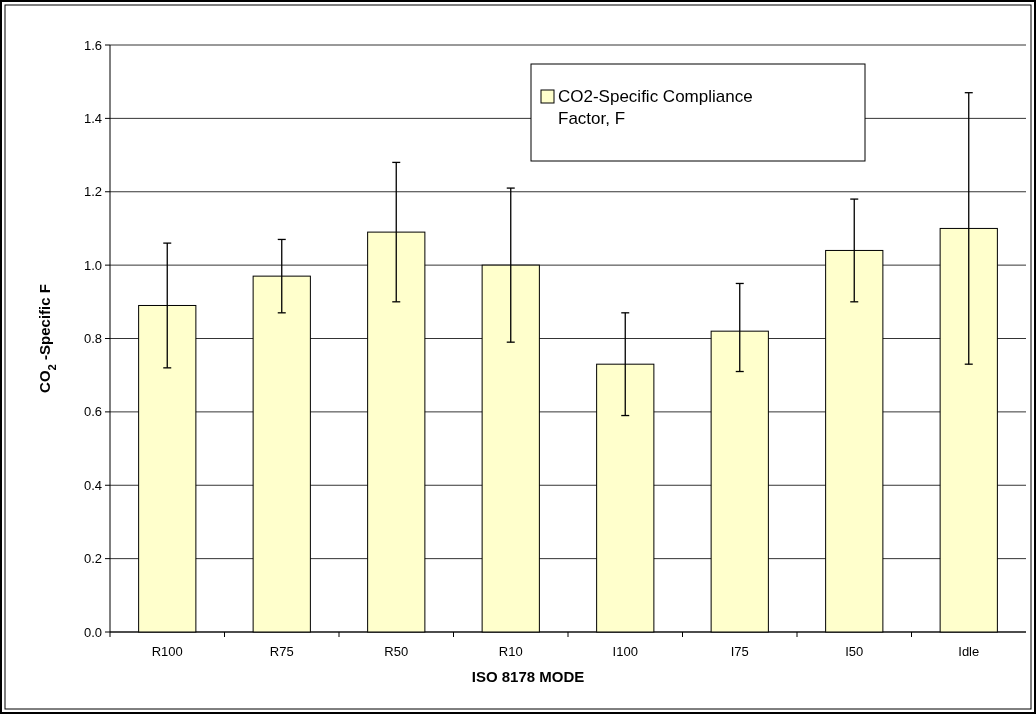 This screenshot has width=1036, height=714. I want to click on y-tick-label: 0.2, so click(92, 559).